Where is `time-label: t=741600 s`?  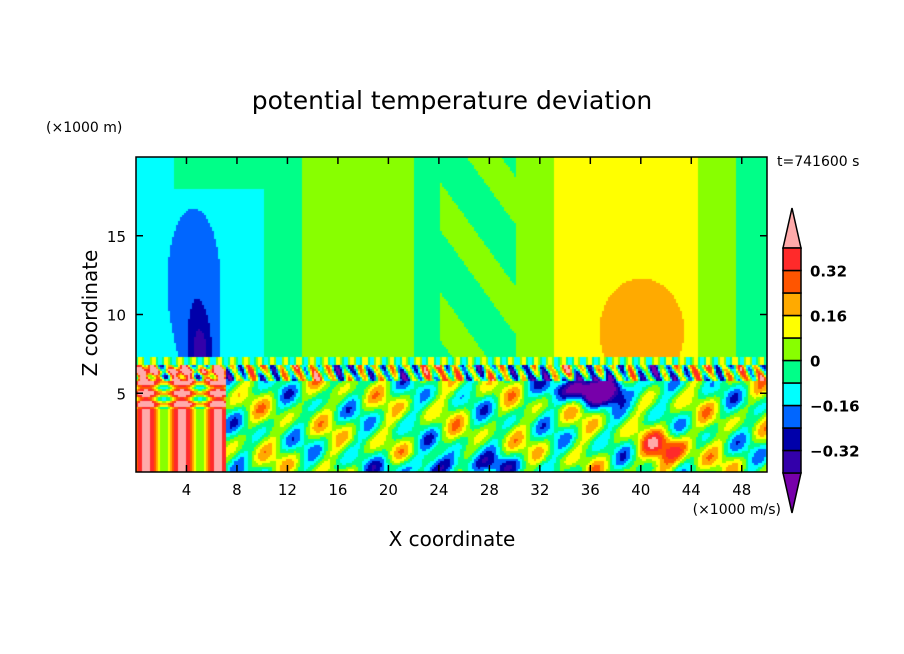 time-label: t=741600 s is located at coordinates (818, 162).